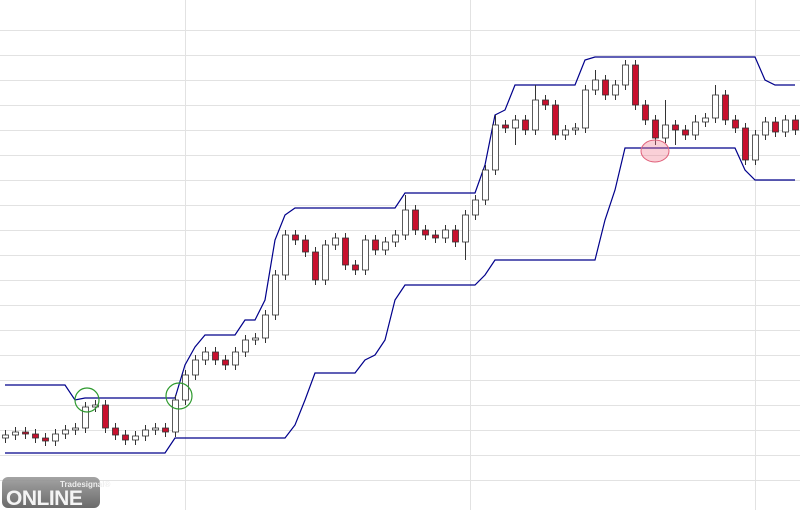  I want to click on watermark: Tradesignal® OnLine, so click(56, 493).